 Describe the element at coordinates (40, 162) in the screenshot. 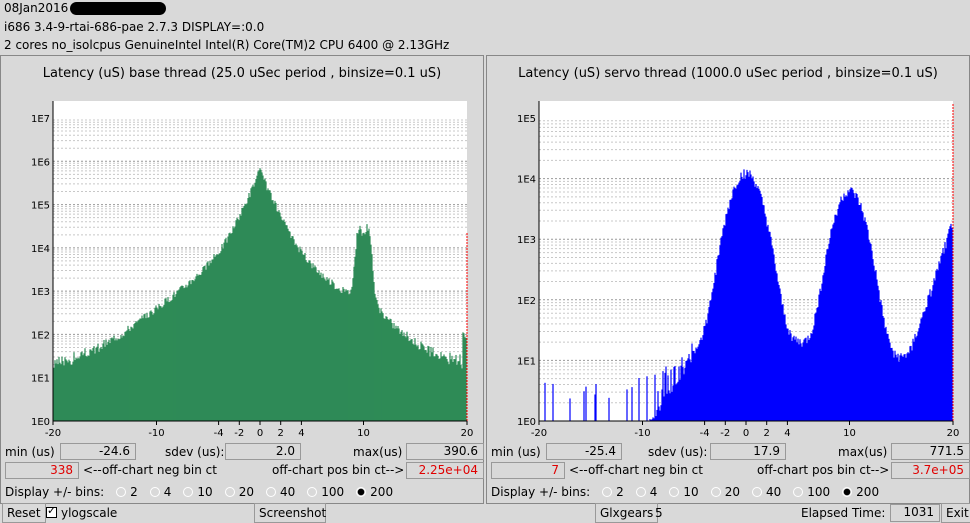

I see `y-tick-label: 1E6` at that location.